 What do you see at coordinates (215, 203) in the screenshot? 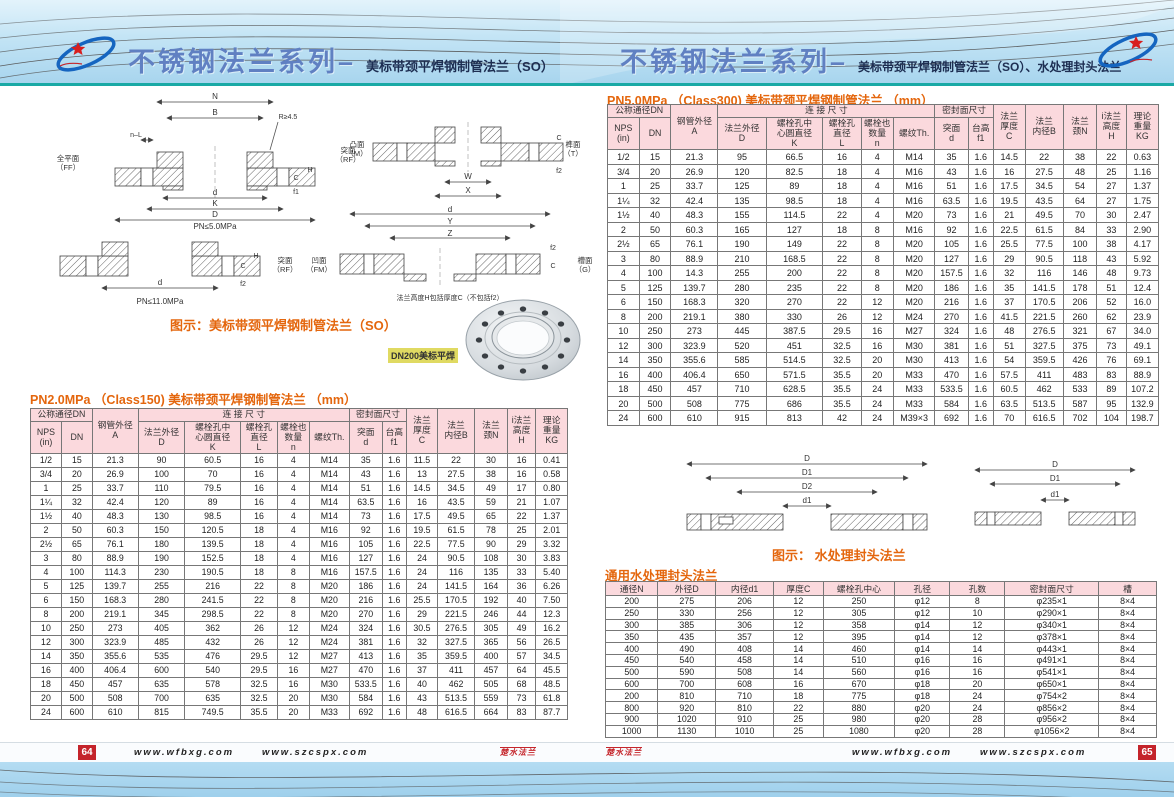
I see `dim-label-K: K` at bounding box center [215, 203].